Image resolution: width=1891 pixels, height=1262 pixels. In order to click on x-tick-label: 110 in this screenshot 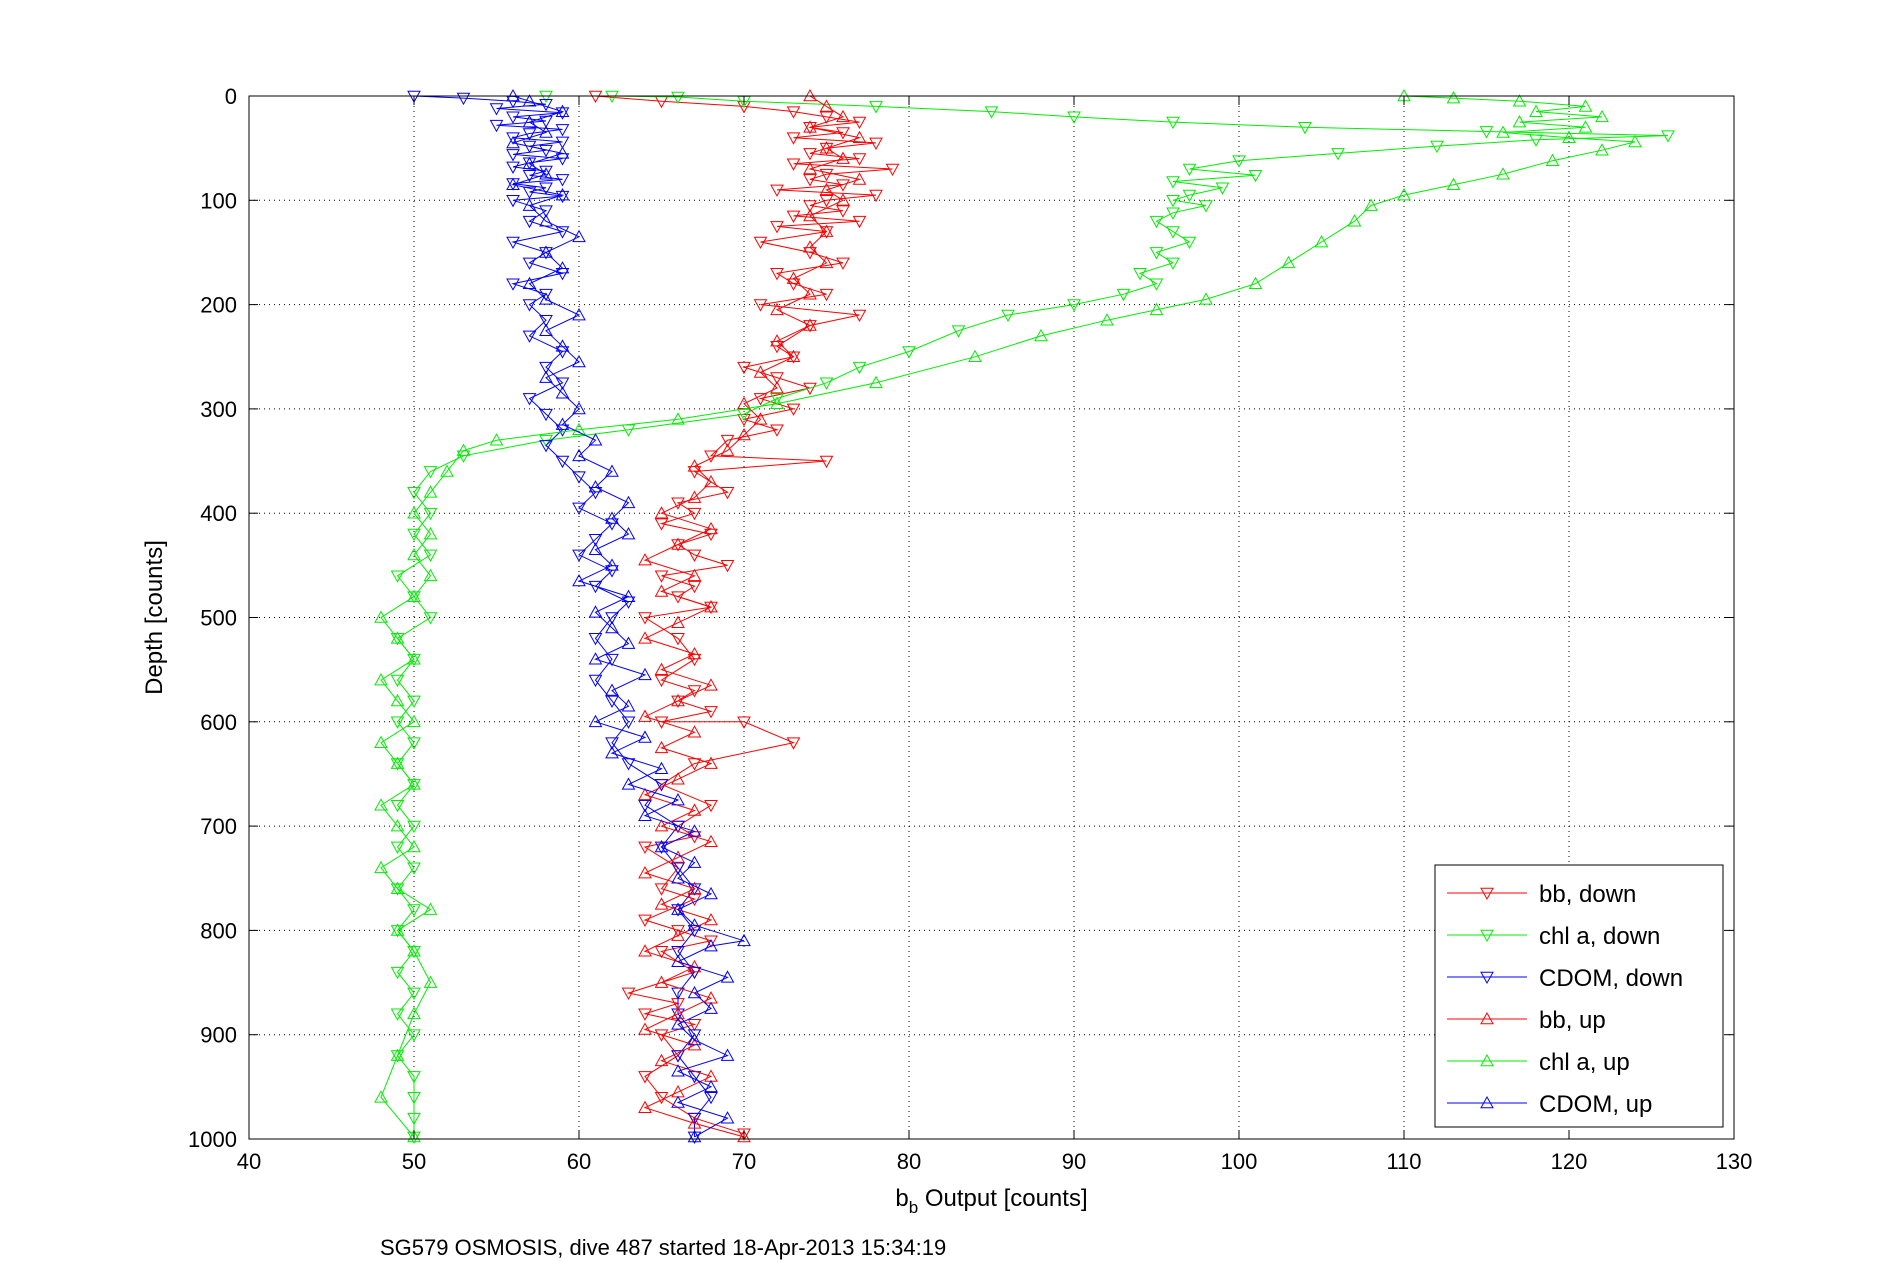, I will do `click(1403, 1161)`.